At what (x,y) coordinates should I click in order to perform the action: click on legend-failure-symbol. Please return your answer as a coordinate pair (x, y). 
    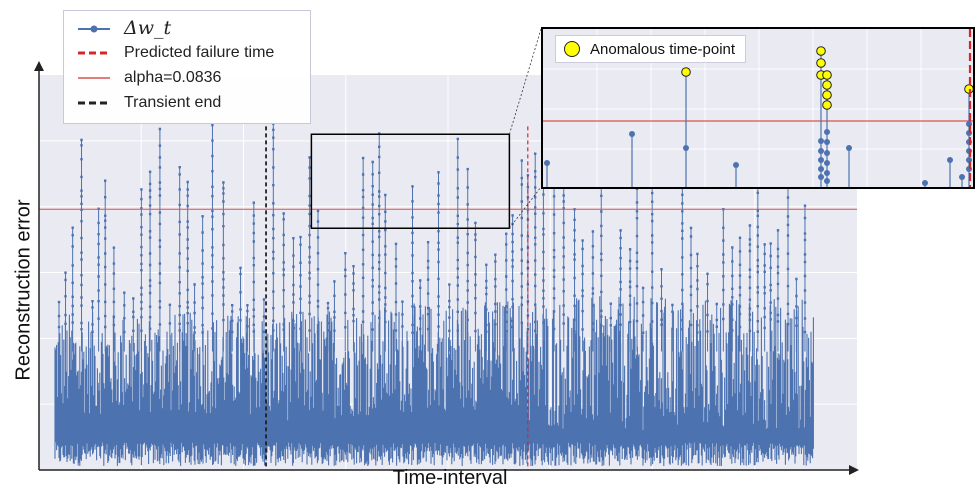
    Looking at the image, I should click on (94, 53).